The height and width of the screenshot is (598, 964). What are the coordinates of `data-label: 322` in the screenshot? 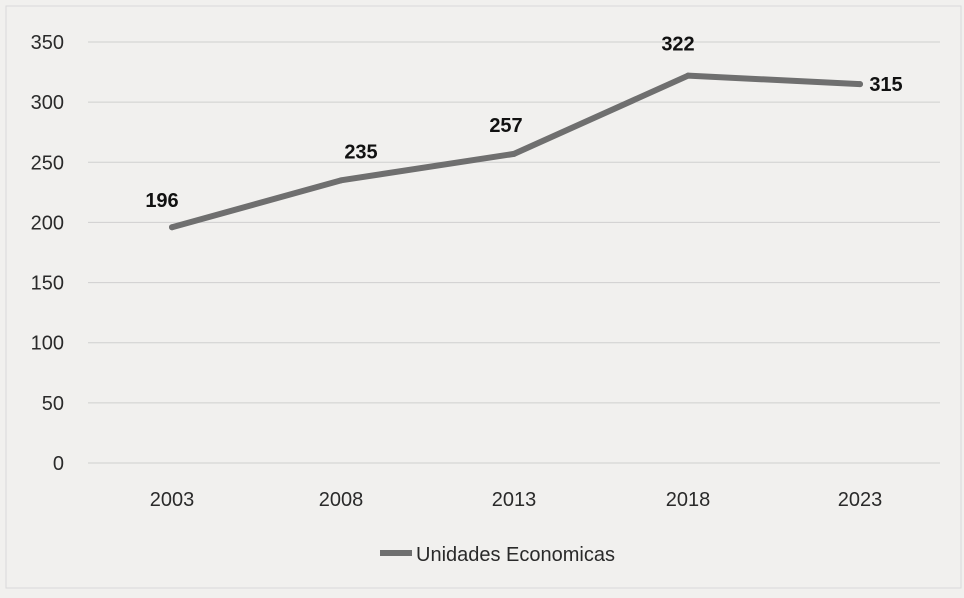 It's located at (677, 45).